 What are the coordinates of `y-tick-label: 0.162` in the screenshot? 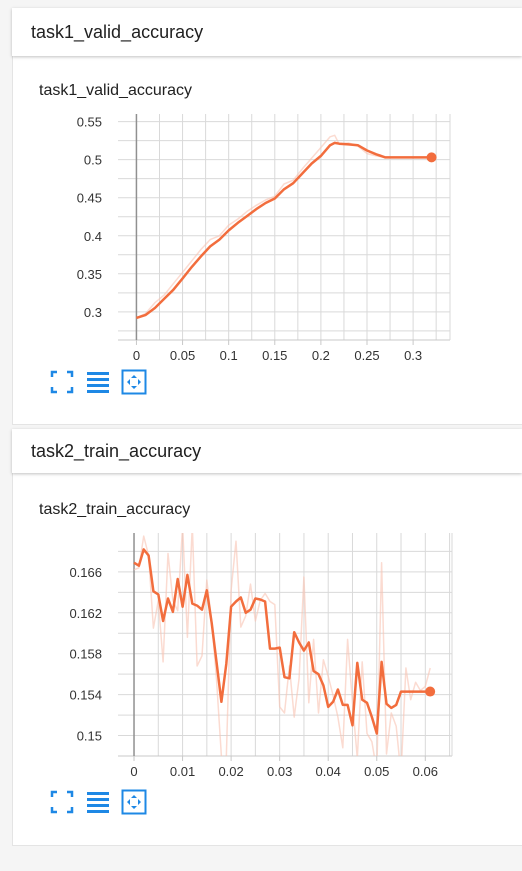 It's located at (85, 613).